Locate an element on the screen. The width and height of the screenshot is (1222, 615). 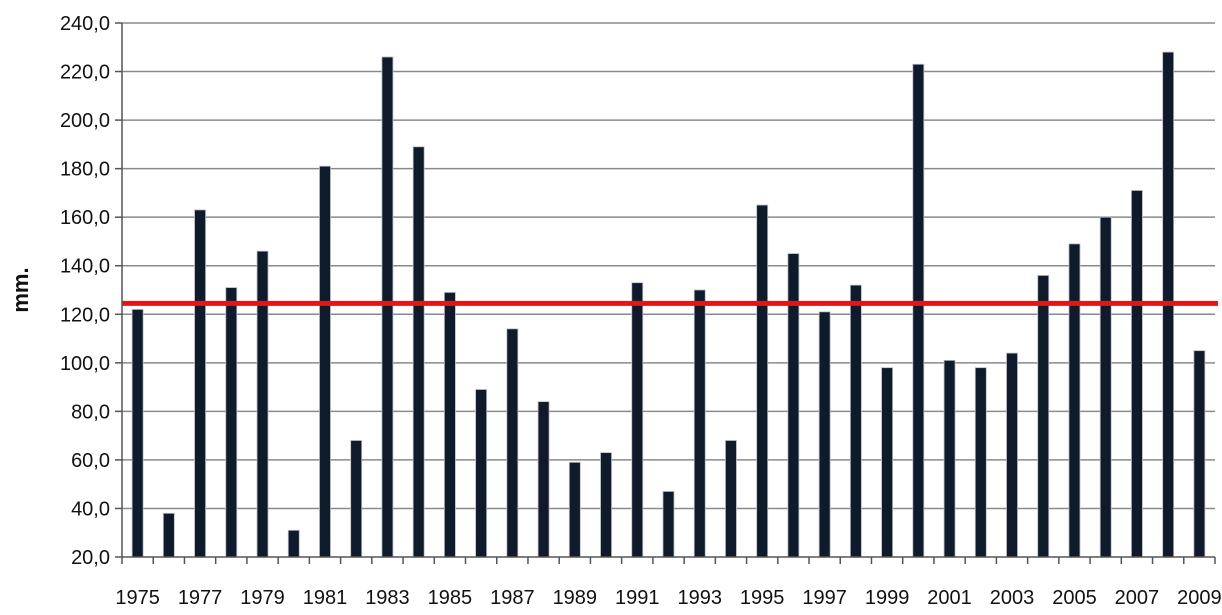
y-tick-label: 60,0 is located at coordinates (90, 461).